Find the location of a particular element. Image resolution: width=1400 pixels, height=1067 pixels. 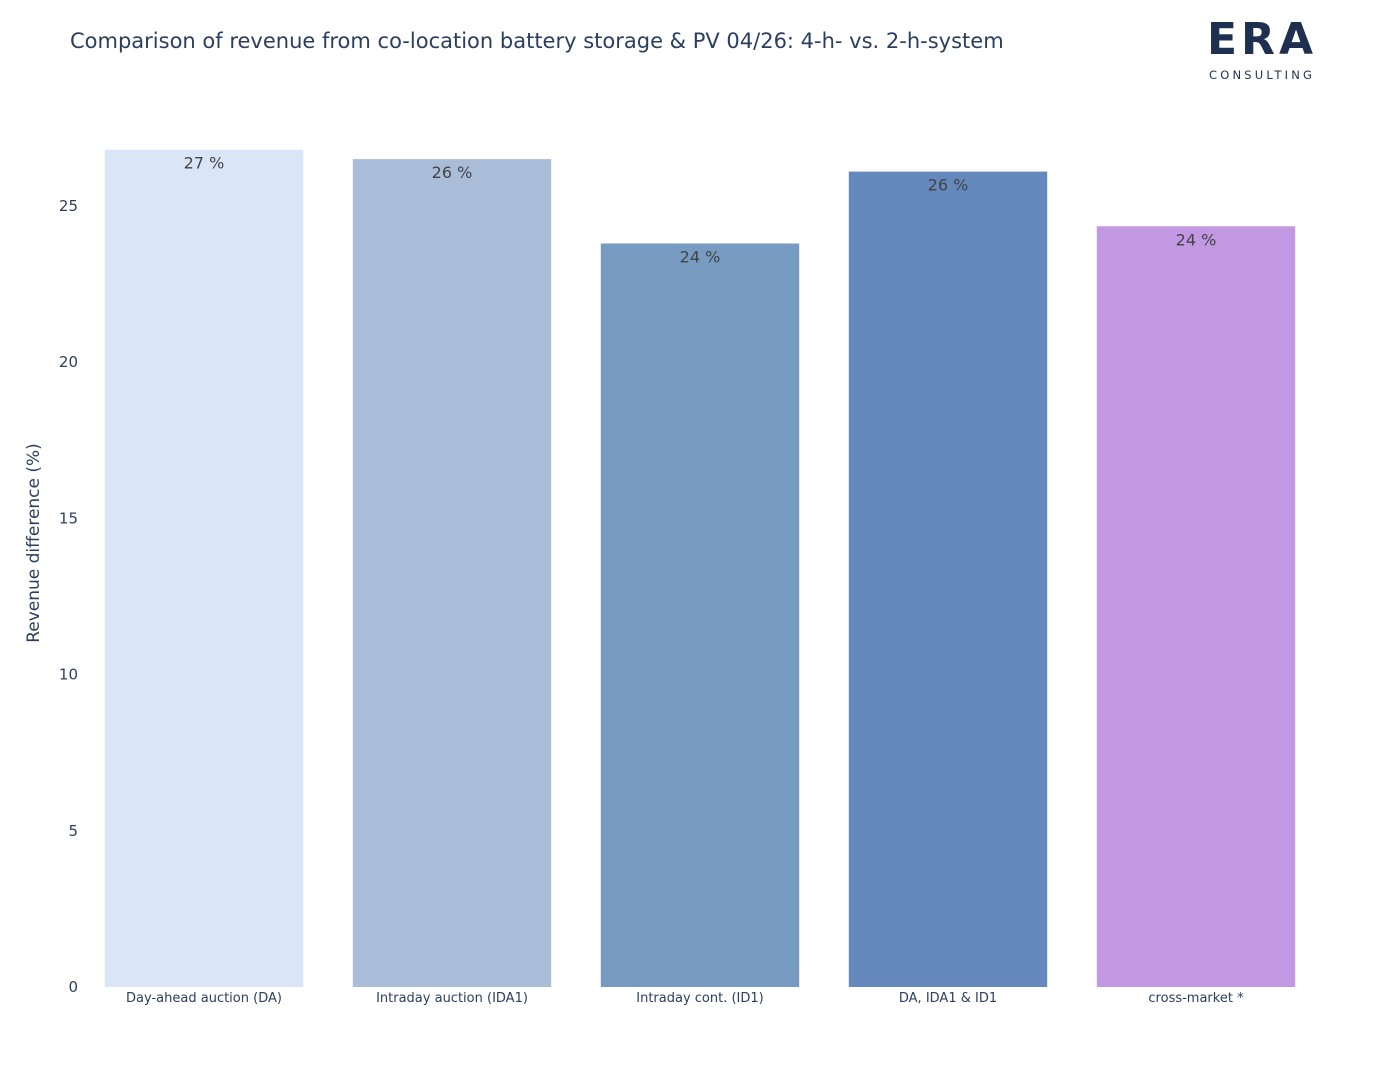

y-tick-label: 10 is located at coordinates (68, 675).